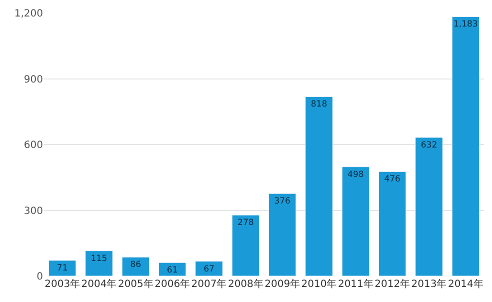 This screenshot has height=302, width=492. I want to click on x-tick-label: 2013年, so click(429, 284).